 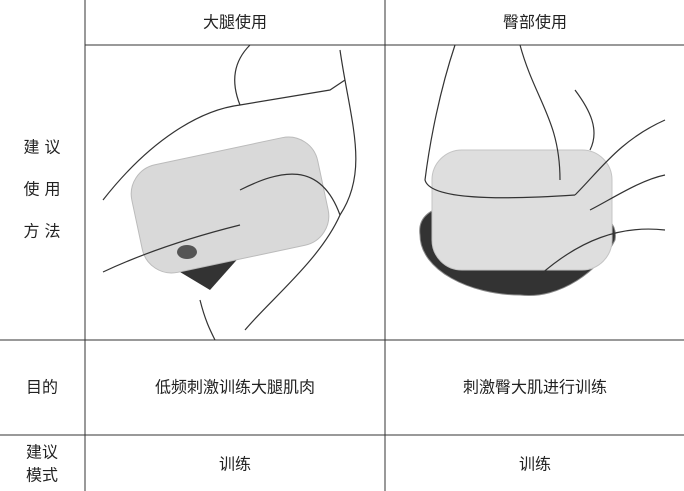 I want to click on row-label: 目的, so click(x=42, y=387).